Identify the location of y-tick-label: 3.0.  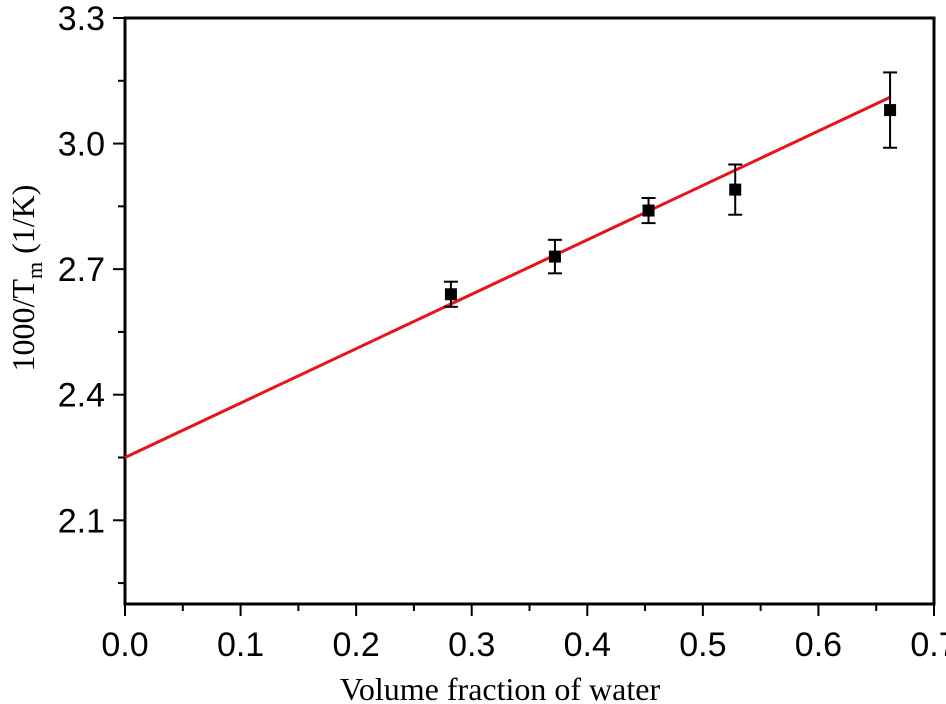
(81, 145).